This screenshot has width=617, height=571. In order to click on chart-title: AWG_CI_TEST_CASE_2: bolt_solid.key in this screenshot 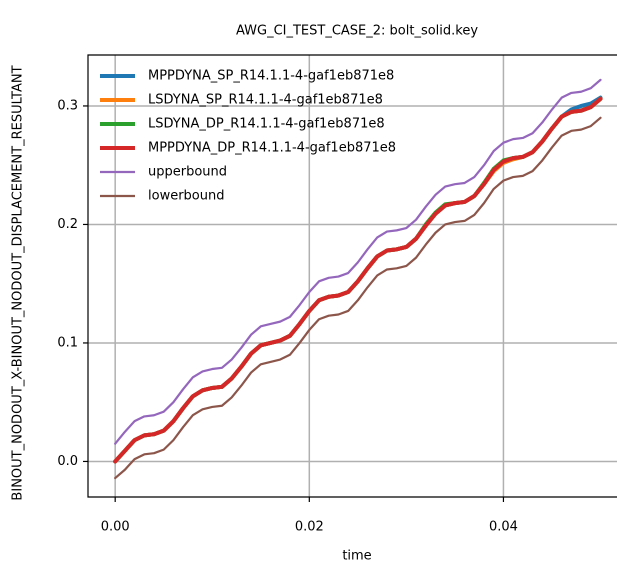, I will do `click(357, 31)`.